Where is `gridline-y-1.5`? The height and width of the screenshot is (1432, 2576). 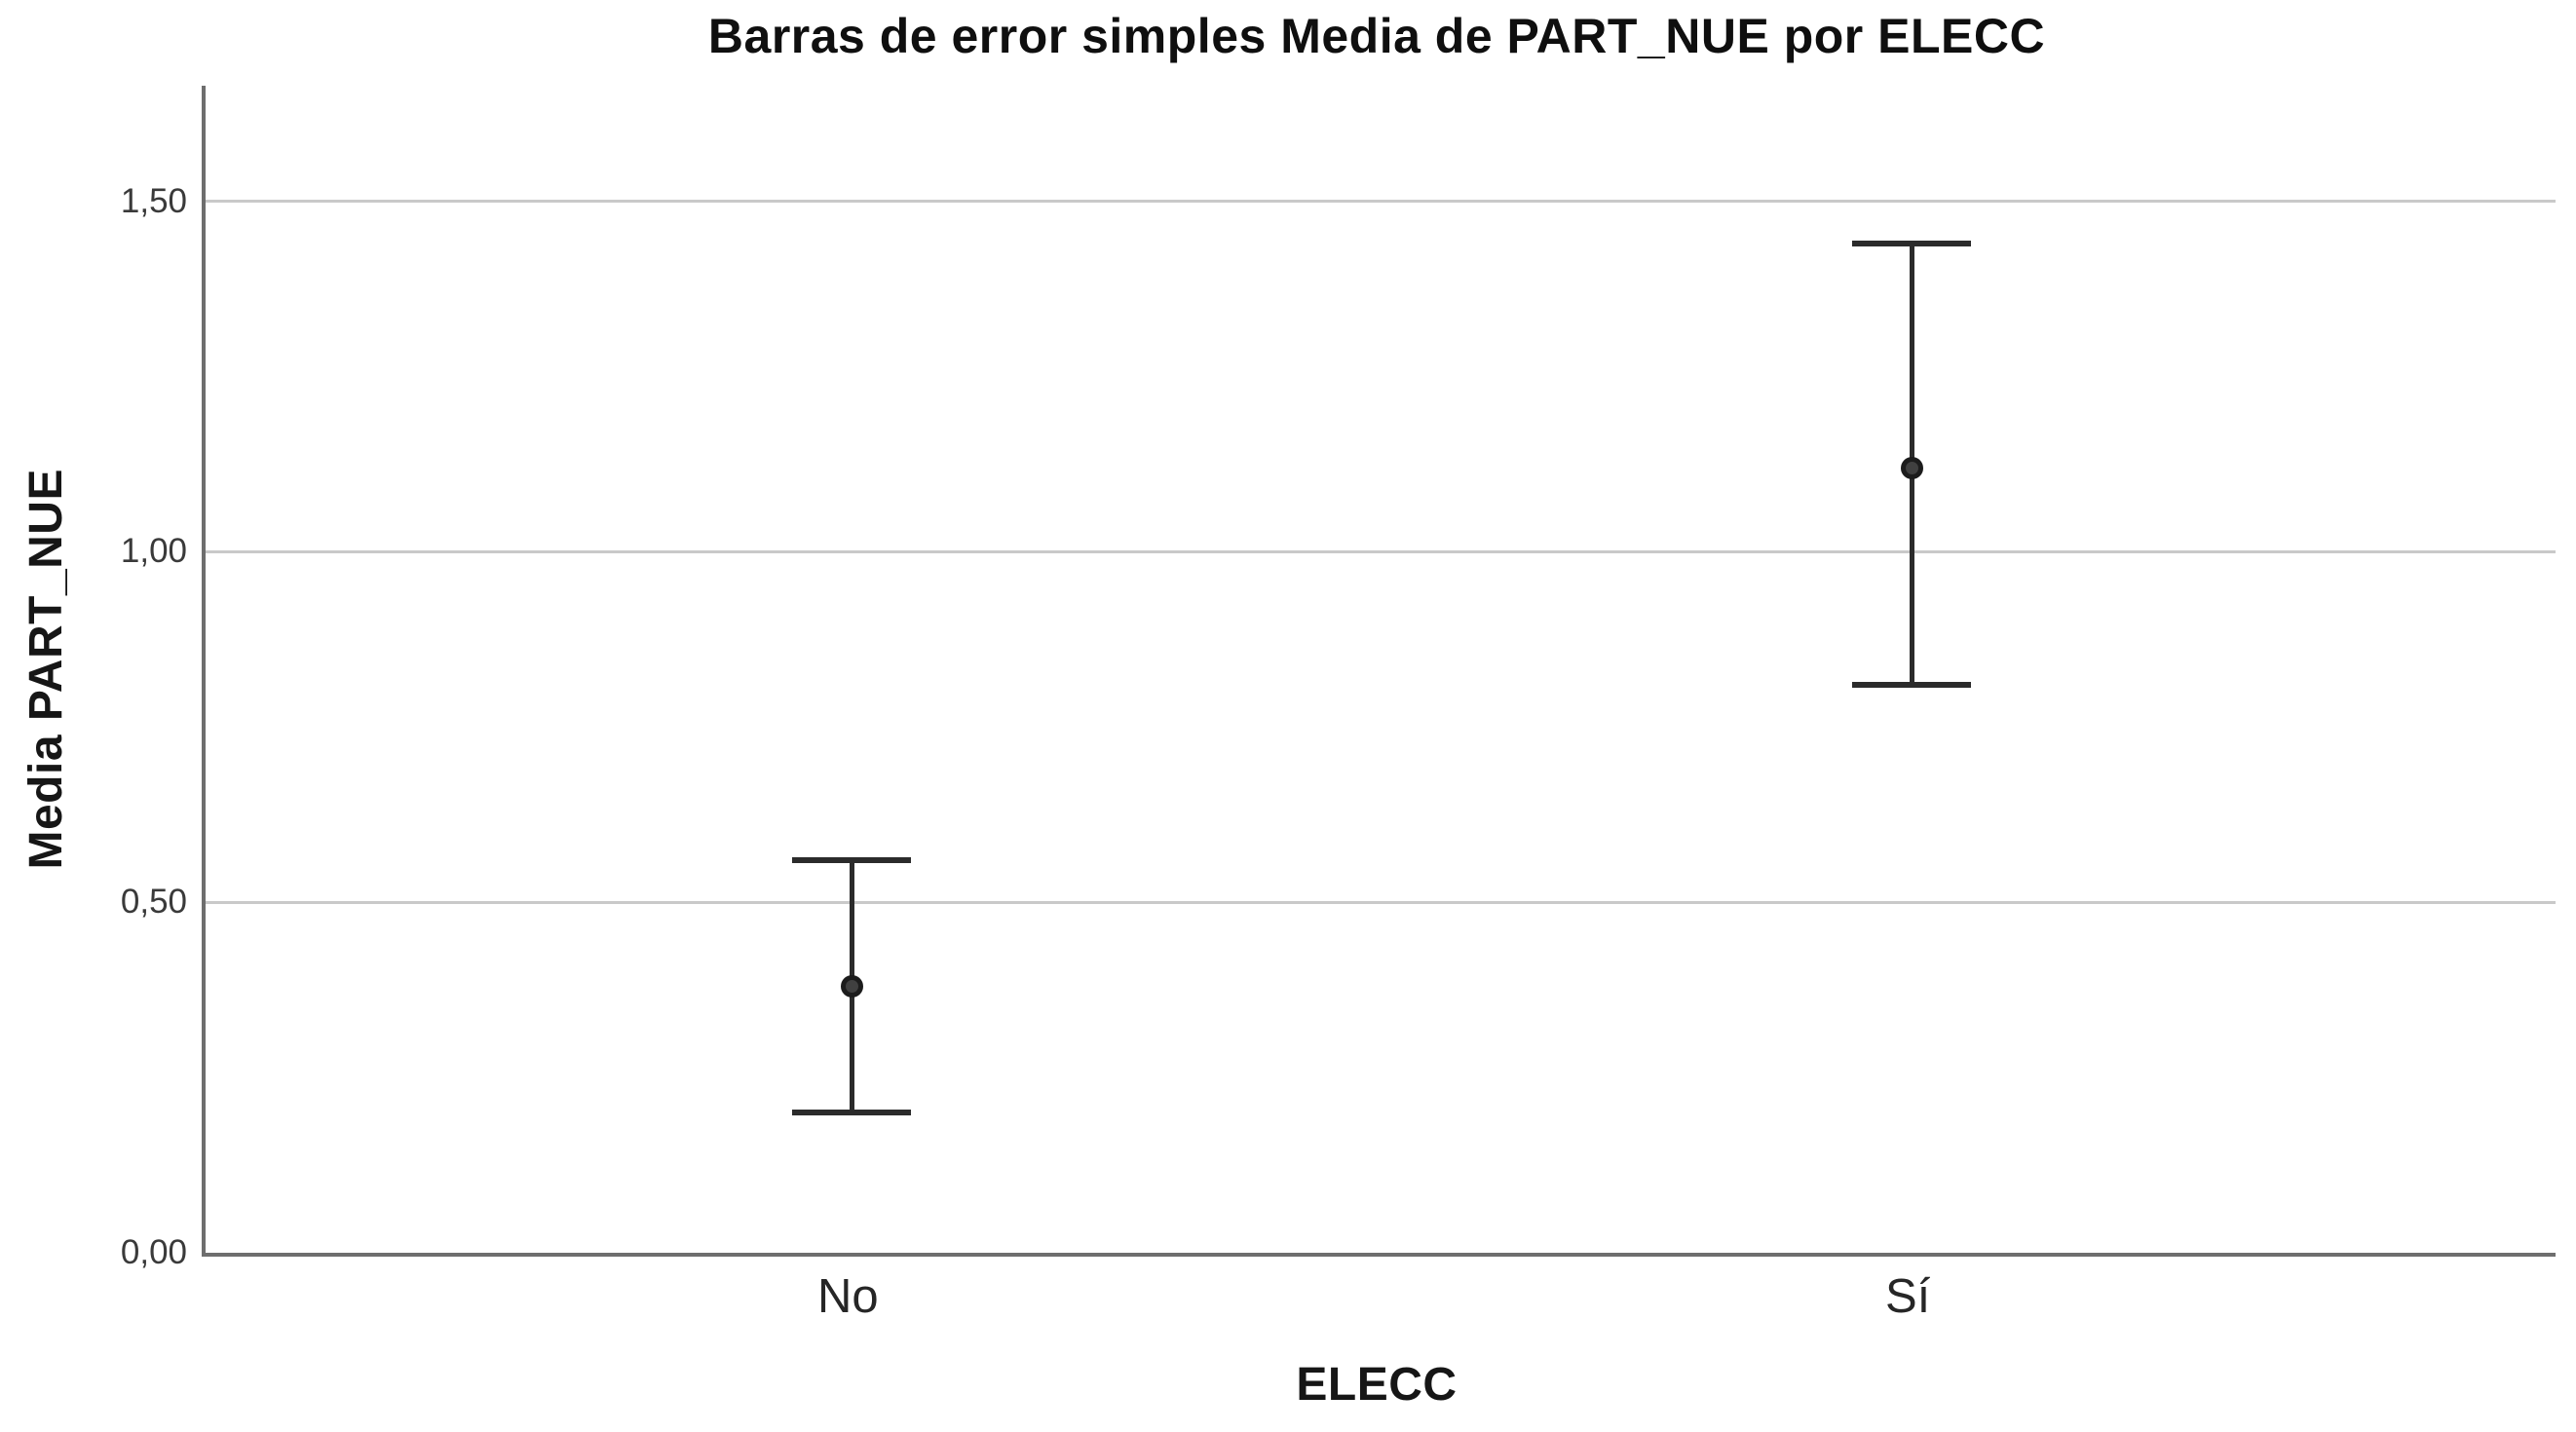 gridline-y-1.5 is located at coordinates (1381, 202).